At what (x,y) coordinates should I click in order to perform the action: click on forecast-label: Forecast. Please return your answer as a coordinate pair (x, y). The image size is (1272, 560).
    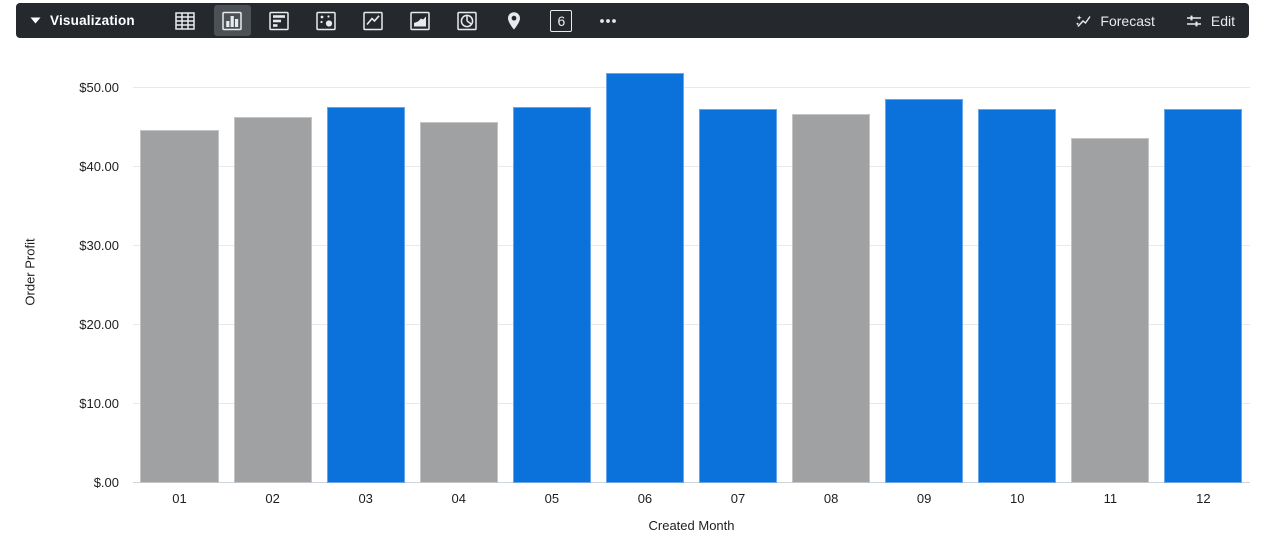
    Looking at the image, I should click on (1127, 20).